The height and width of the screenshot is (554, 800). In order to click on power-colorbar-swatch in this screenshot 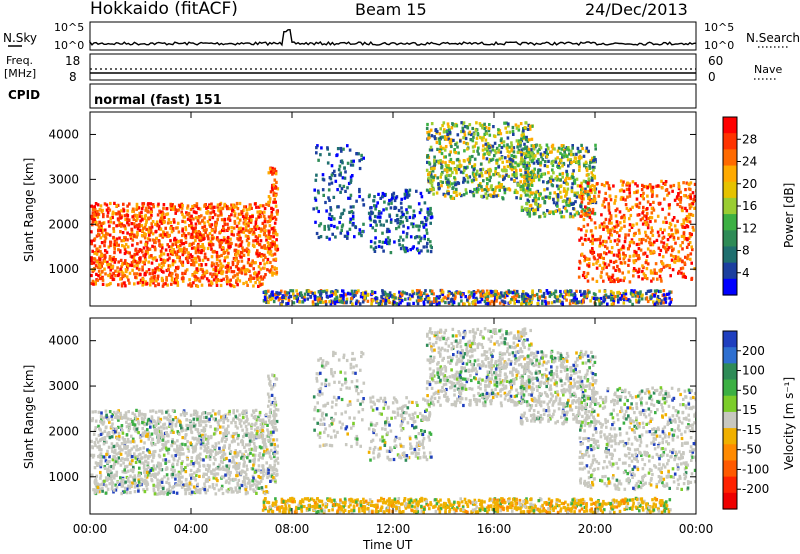, I will do `click(730, 190)`.